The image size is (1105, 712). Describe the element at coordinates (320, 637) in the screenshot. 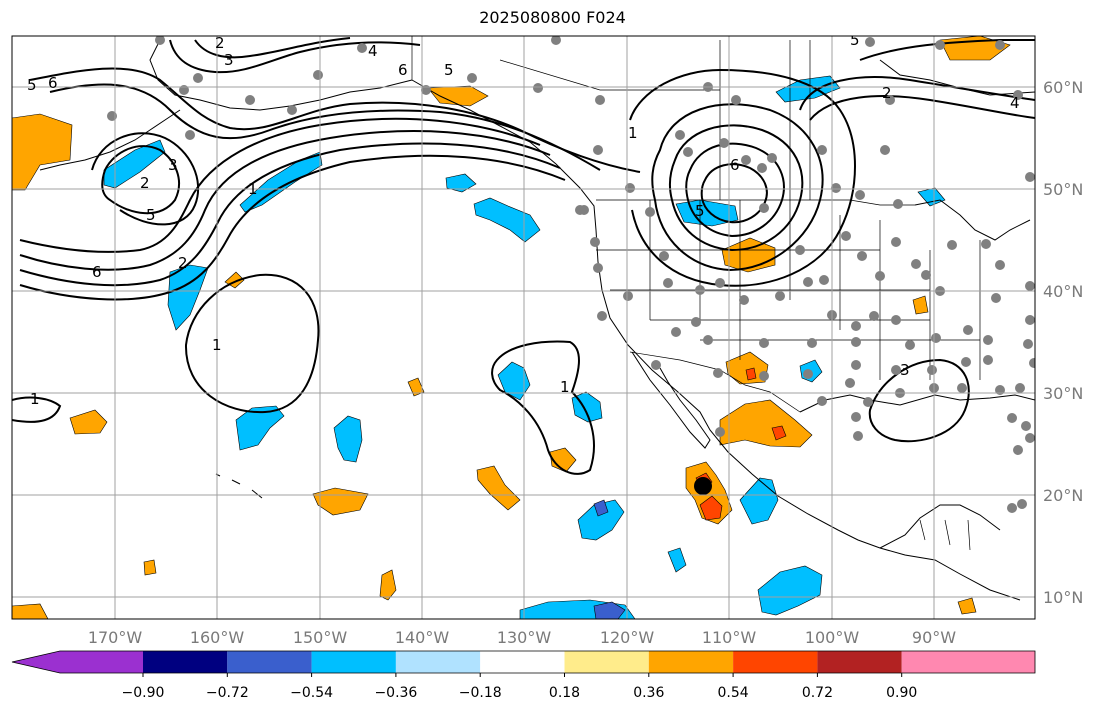

I see `lon-label: 150°W` at that location.